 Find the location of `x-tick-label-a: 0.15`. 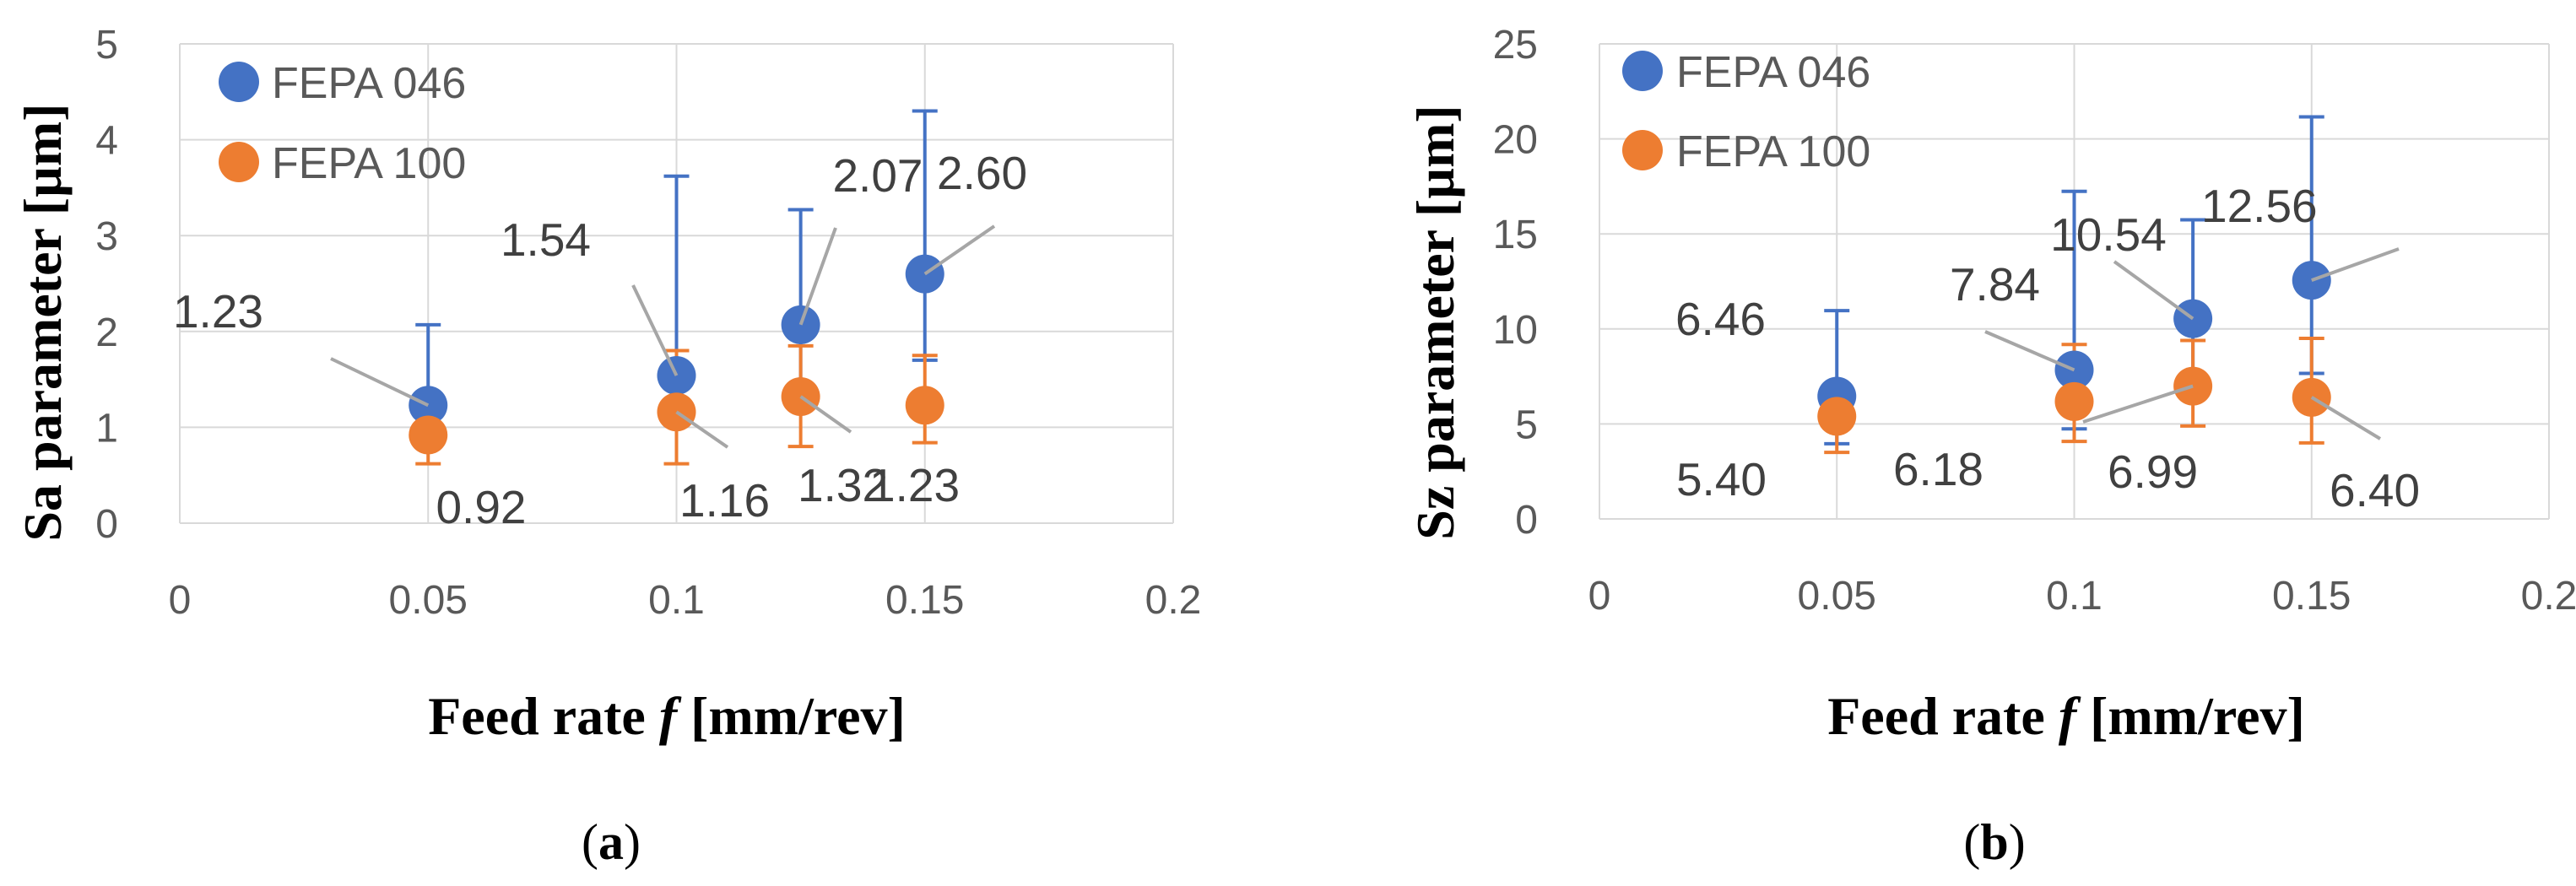

x-tick-label-a: 0.15 is located at coordinates (924, 600).